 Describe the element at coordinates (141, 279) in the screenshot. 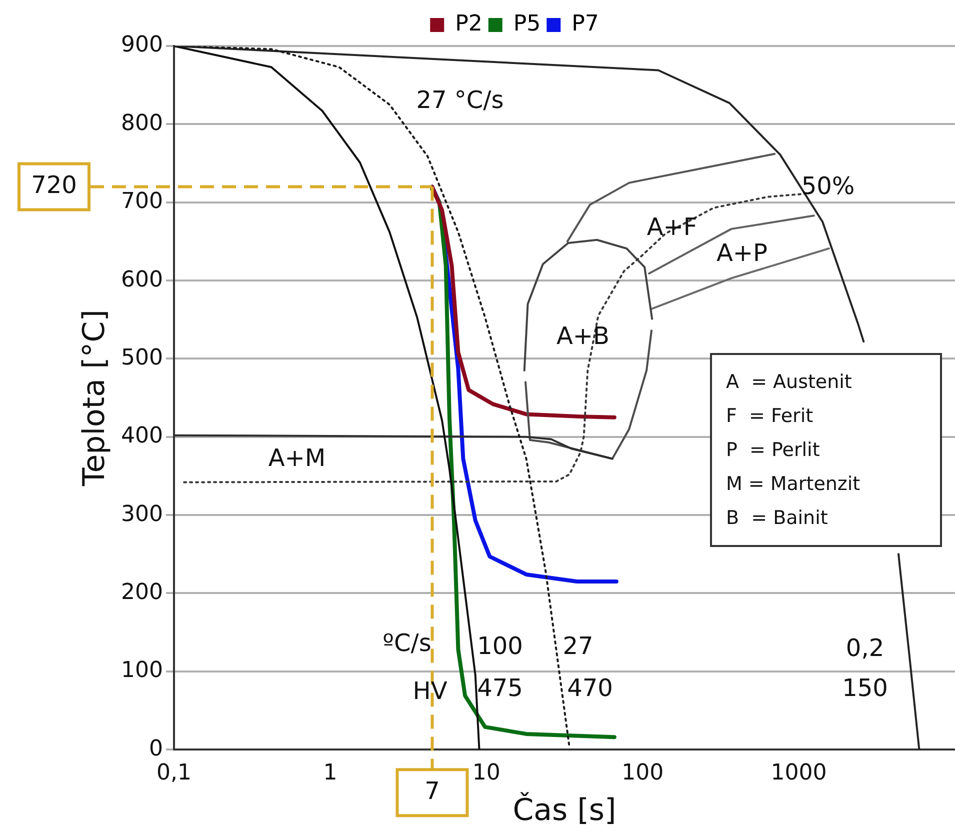

I see `y-tick-label: 600` at that location.